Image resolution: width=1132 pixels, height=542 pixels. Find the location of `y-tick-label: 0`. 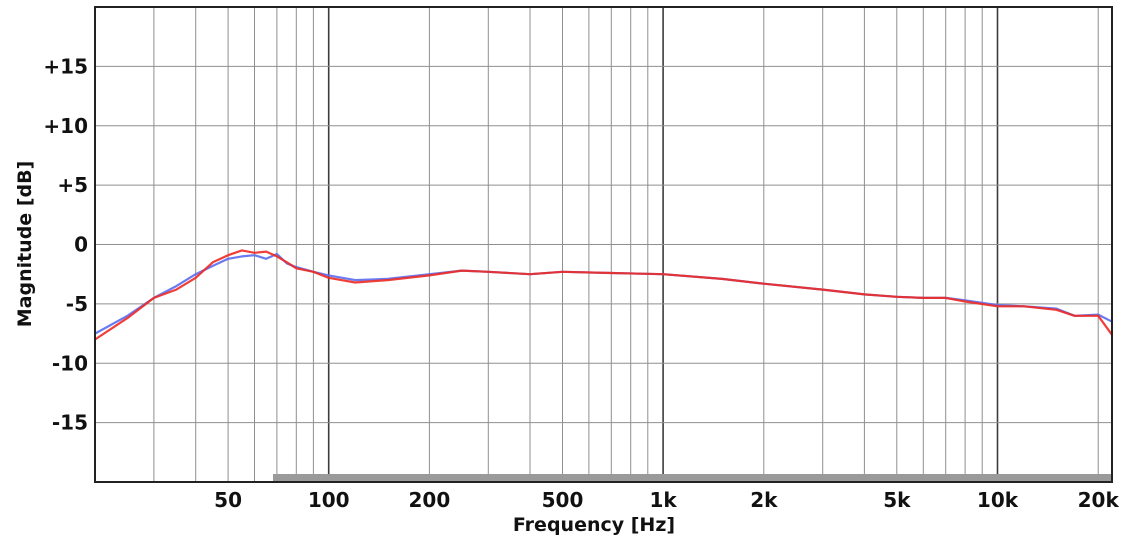

y-tick-label: 0 is located at coordinates (81, 245).